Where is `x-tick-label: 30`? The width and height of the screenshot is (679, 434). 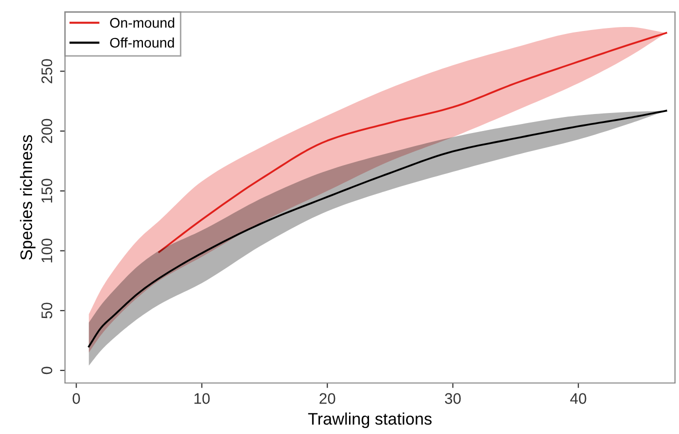
x-tick-label: 30 is located at coordinates (452, 398).